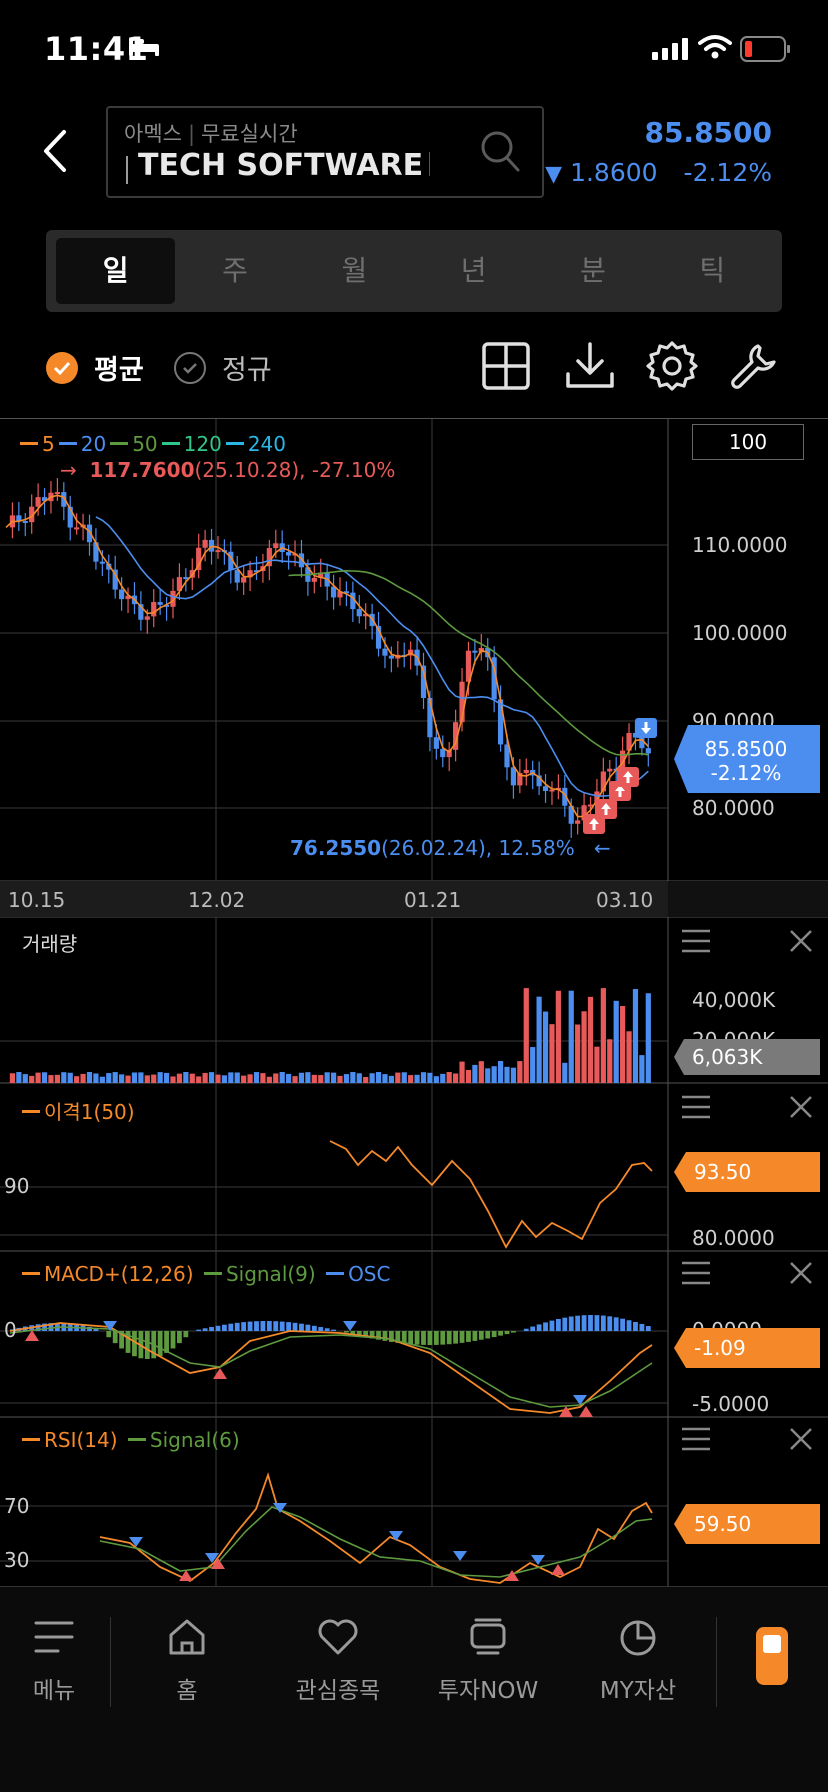 This screenshot has height=1792, width=828. I want to click on search-icon, so click(501, 152).